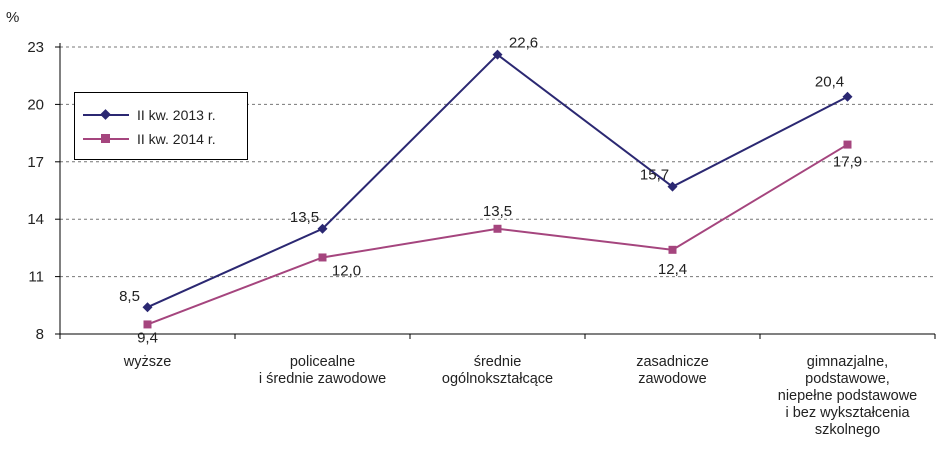 This screenshot has height=450, width=938. What do you see at coordinates (847, 362) in the screenshot?
I see `x-category-label-line: gimnazjalne,` at bounding box center [847, 362].